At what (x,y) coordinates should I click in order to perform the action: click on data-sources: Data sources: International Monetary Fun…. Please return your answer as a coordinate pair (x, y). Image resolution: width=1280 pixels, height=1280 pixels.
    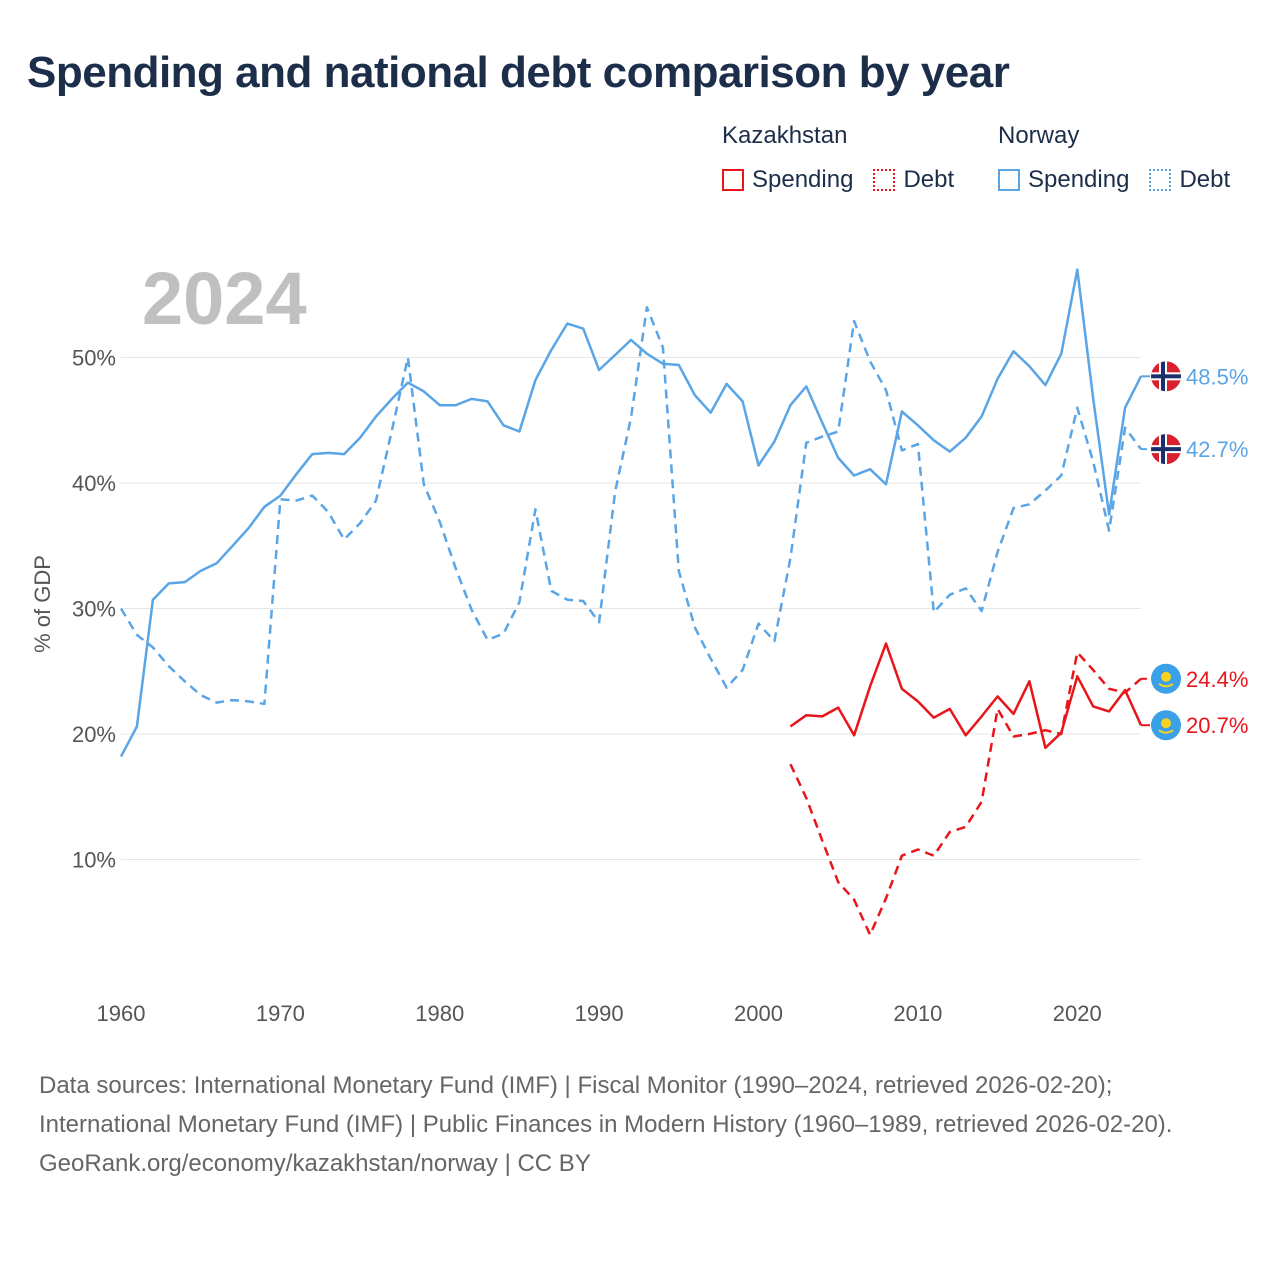
    Looking at the image, I should click on (606, 1105).